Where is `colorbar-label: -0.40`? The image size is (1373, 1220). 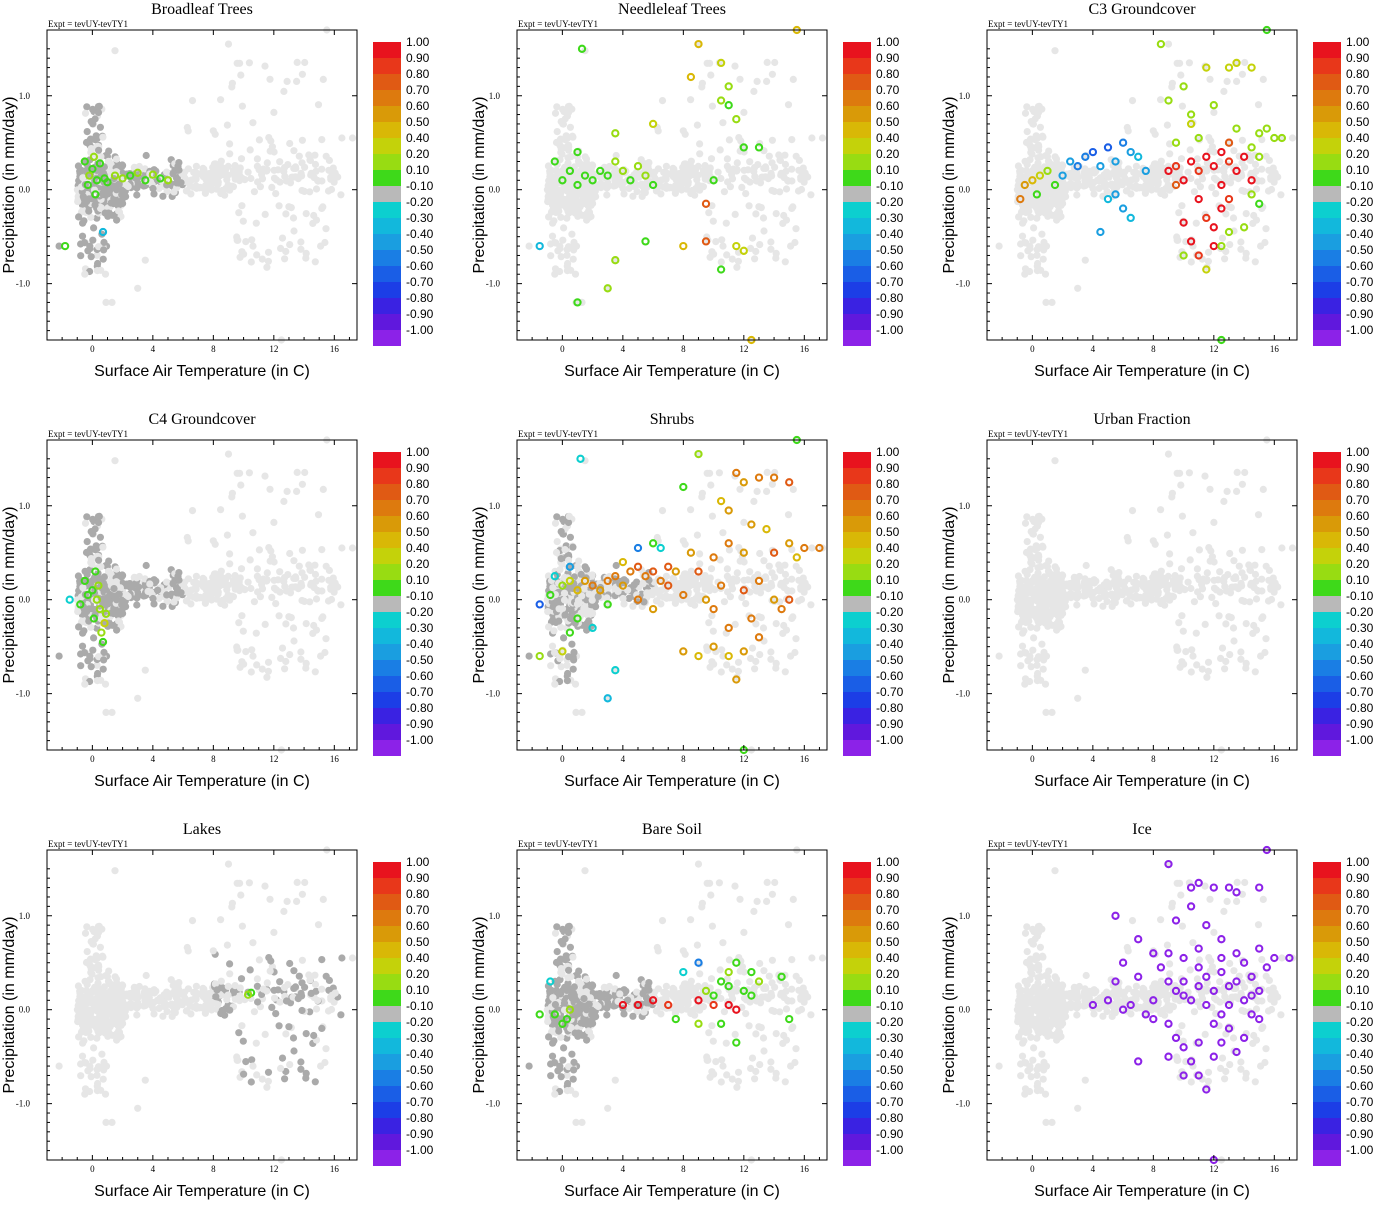
colorbar-label: -0.40 is located at coordinates (420, 234).